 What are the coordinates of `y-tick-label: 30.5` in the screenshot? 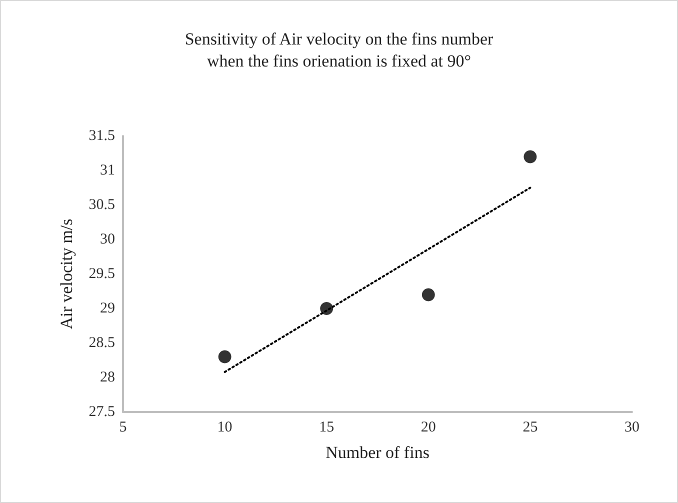 It's located at (101, 205).